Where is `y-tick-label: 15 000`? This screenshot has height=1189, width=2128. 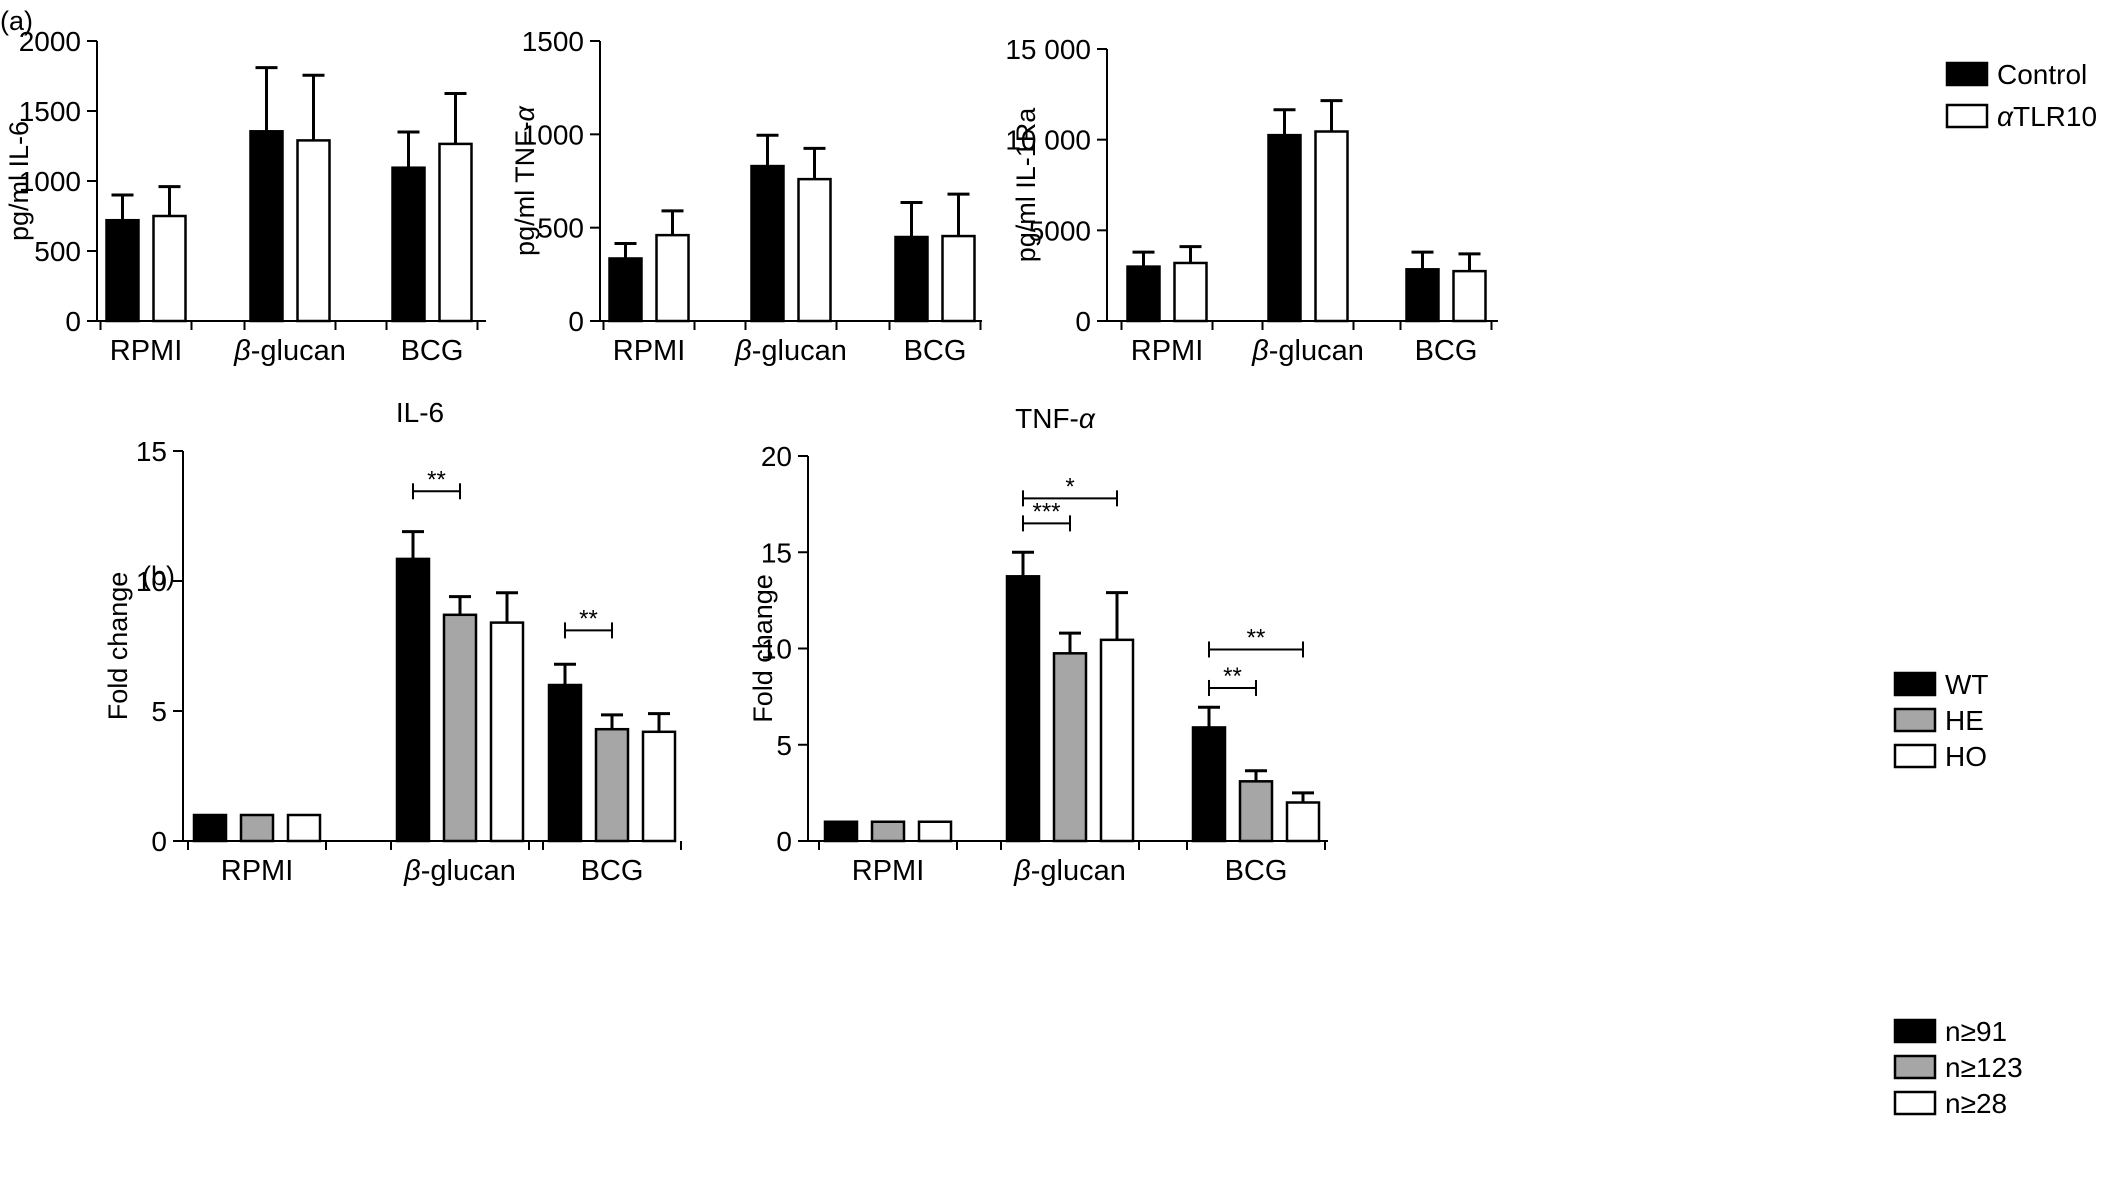
y-tick-label: 15 000 is located at coordinates (1048, 49).